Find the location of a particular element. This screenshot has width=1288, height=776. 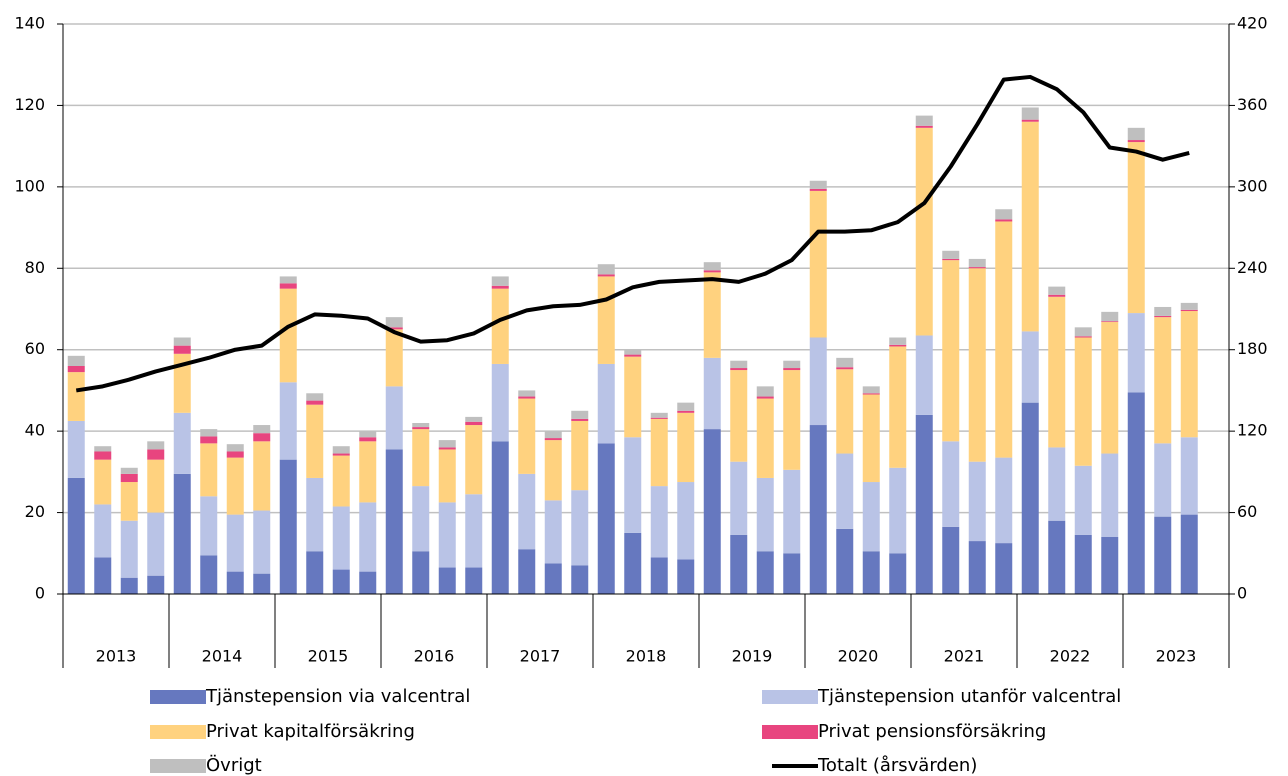

y-tick-label: 20 is located at coordinates (35, 511).